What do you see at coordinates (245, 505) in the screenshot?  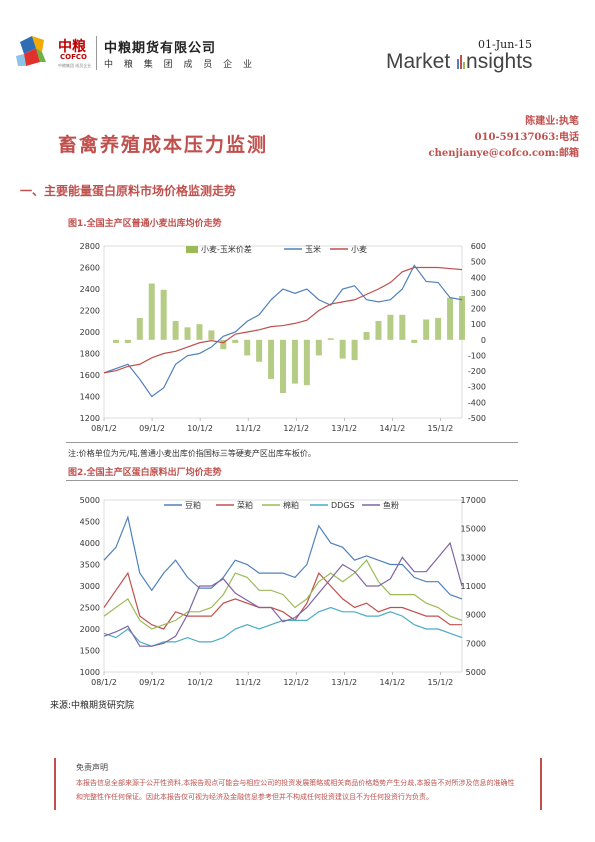 I see `legend-label: 菜粕` at bounding box center [245, 505].